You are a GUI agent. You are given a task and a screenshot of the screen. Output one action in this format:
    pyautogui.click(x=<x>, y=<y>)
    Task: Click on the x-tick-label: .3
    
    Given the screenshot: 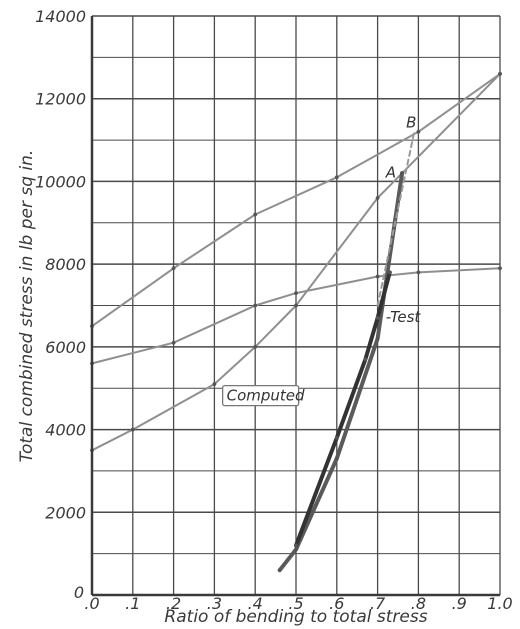 What is the action you would take?
    pyautogui.click(x=214, y=603)
    